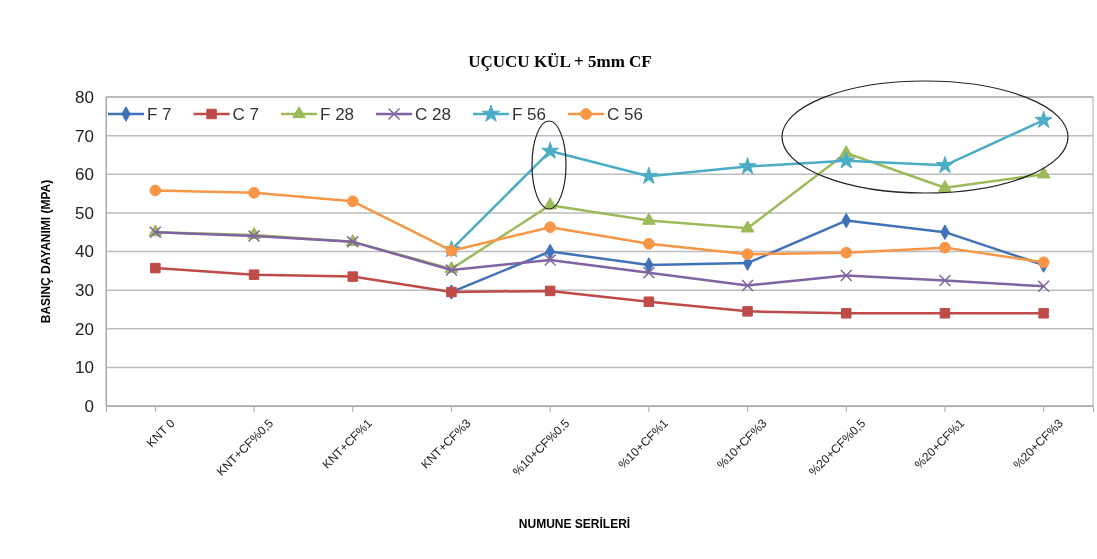  What do you see at coordinates (84, 213) in the screenshot?
I see `y-tick-label: 50` at bounding box center [84, 213].